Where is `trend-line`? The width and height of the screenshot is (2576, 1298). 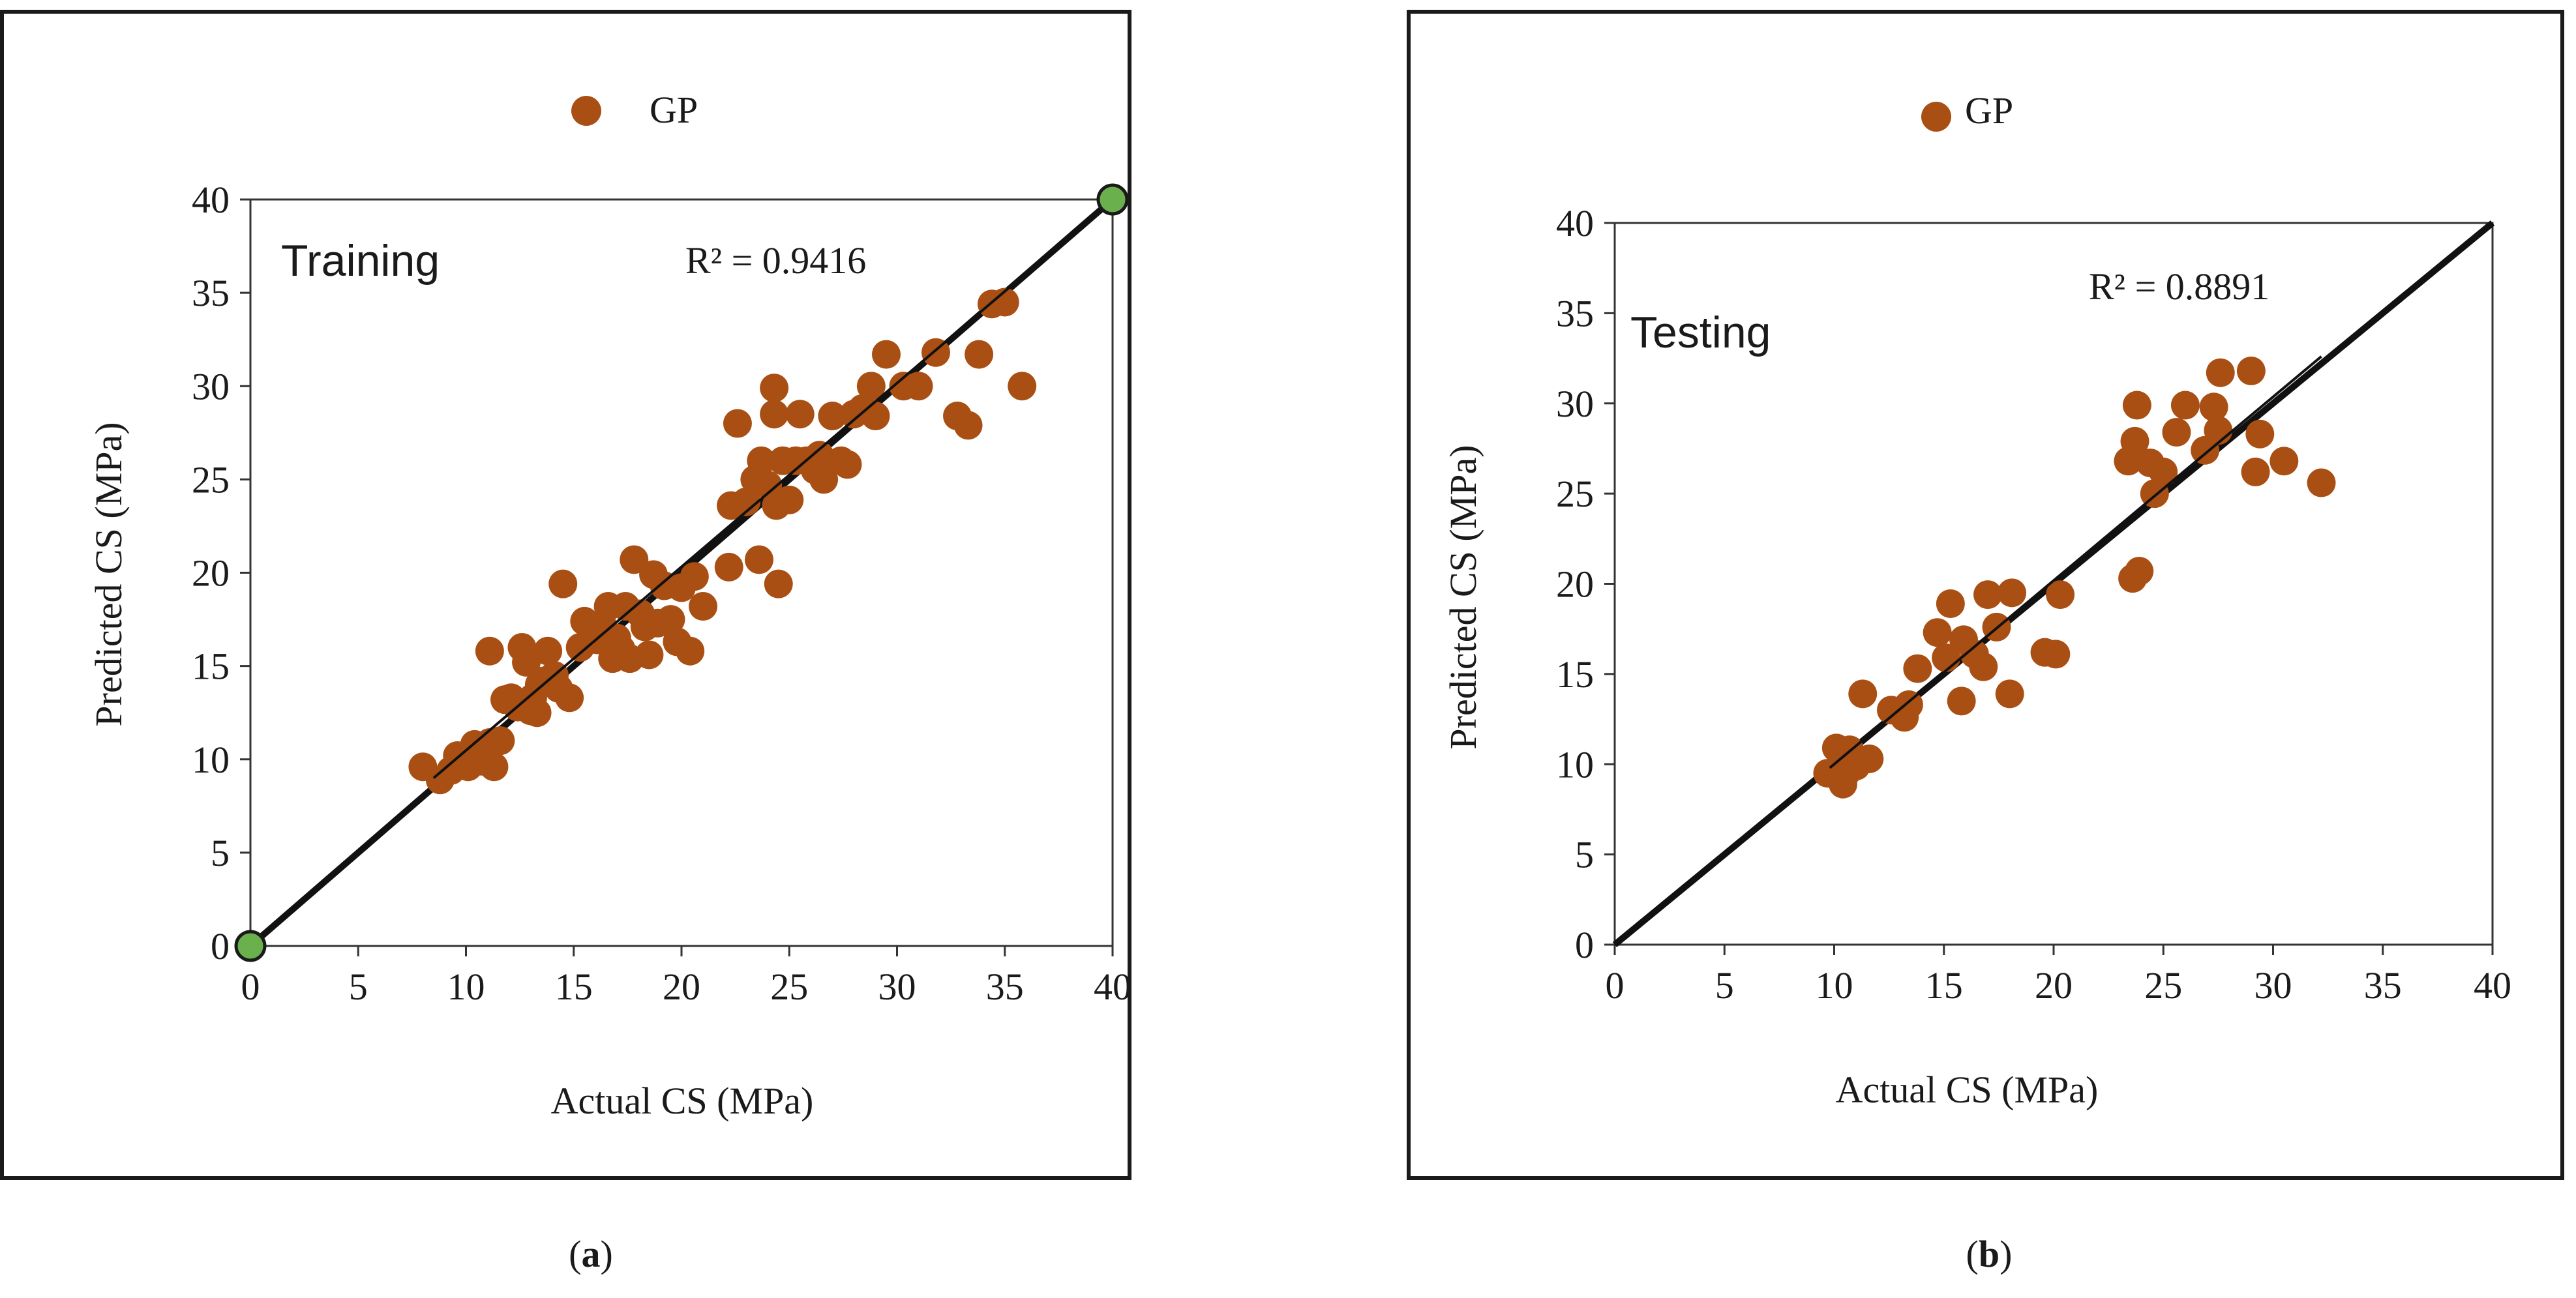
trend-line is located at coordinates (773, 488).